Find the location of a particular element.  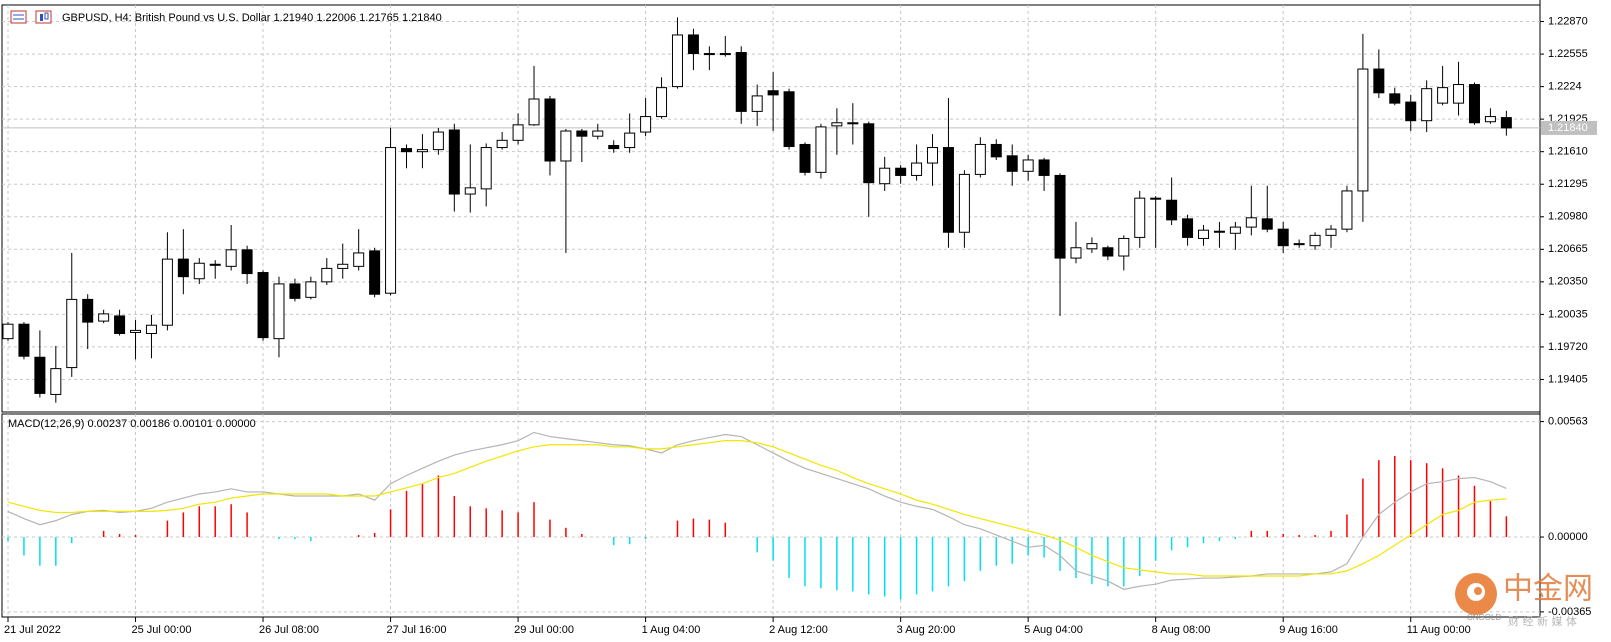

y-tick-label: 1.21295 is located at coordinates (1568, 184).